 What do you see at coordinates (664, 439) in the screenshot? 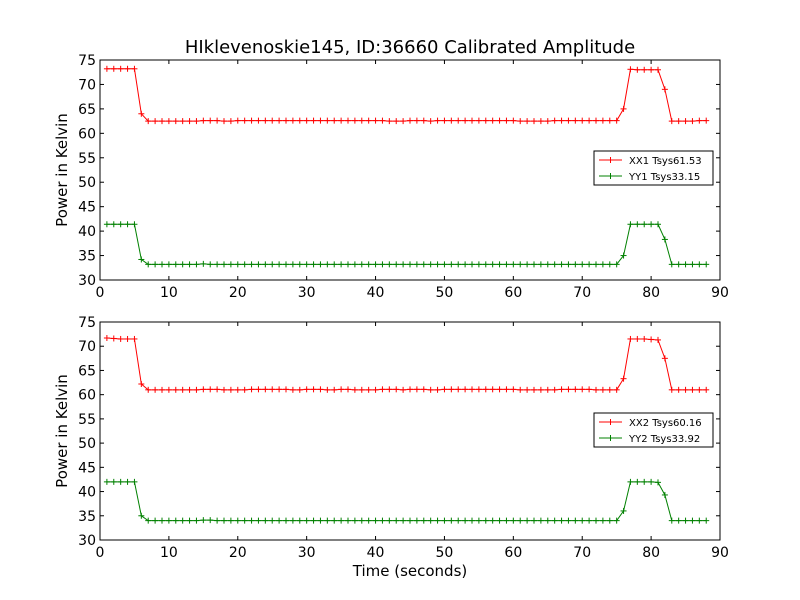
I see `legend-label: YY2 Tsys33.92` at bounding box center [664, 439].